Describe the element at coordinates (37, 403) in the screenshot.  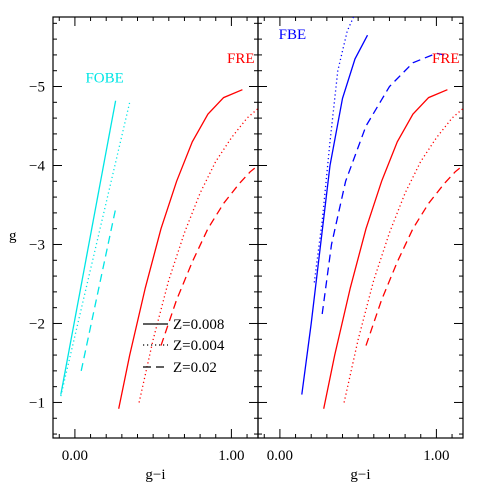
I see `y-tick-label: −1` at that location.